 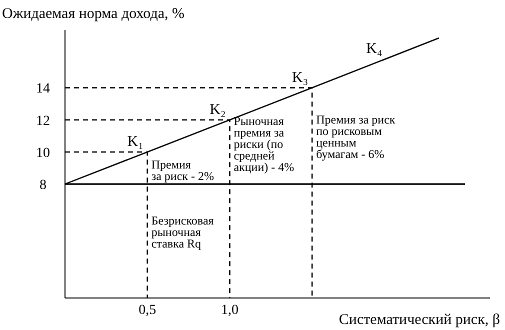 What do you see at coordinates (264, 144) in the screenshot?
I see `annotation: Рыночная премия за риски (по средней акции) - 4%` at bounding box center [264, 144].